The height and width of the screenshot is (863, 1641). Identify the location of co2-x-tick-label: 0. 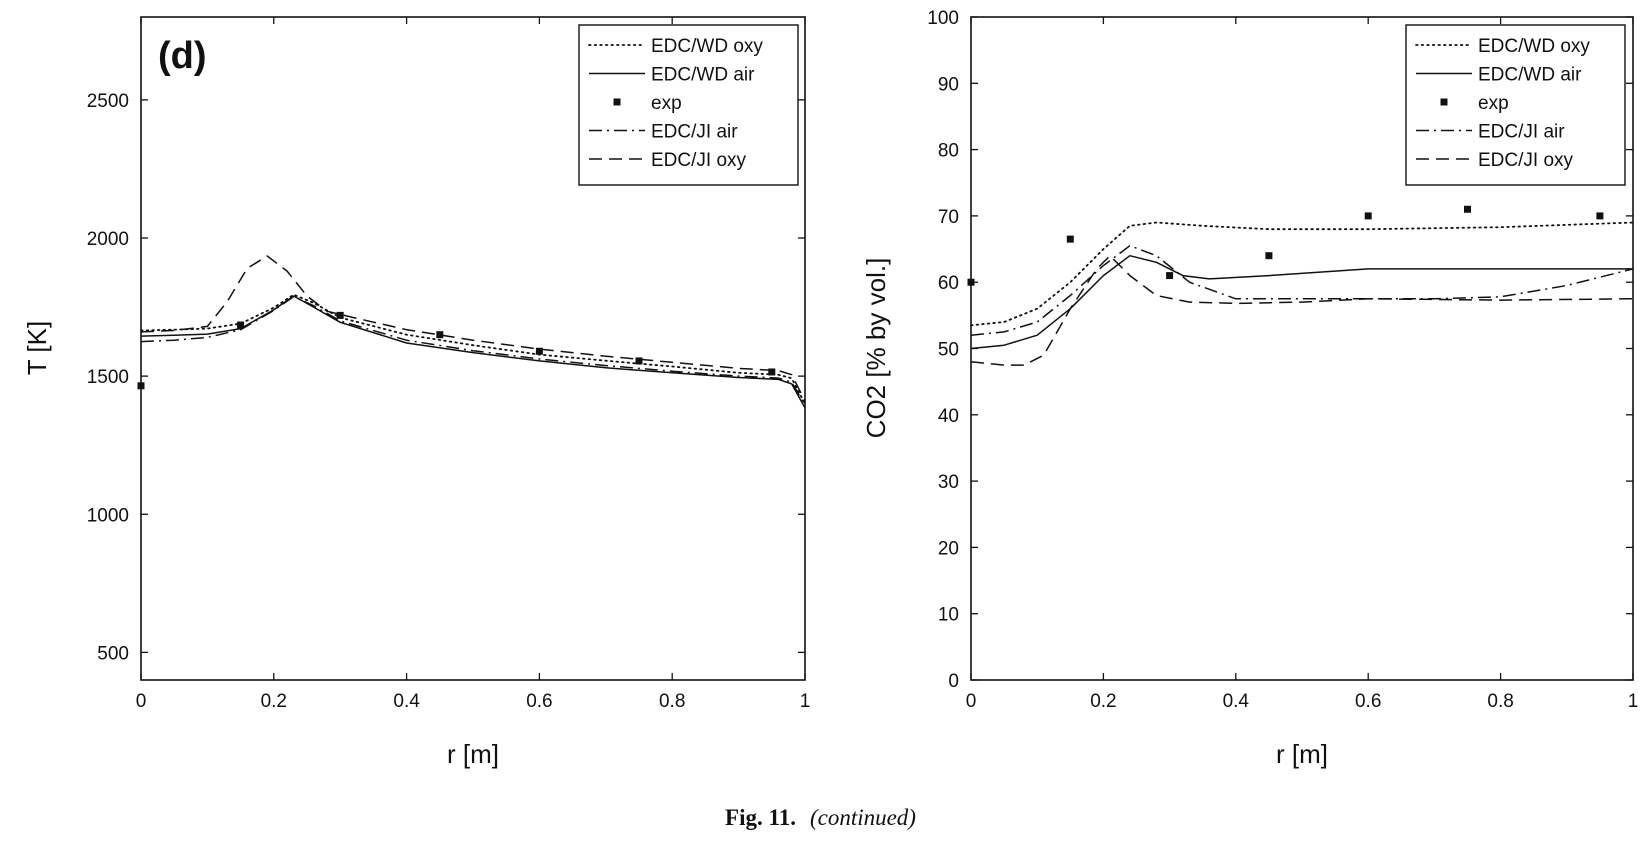
(971, 701).